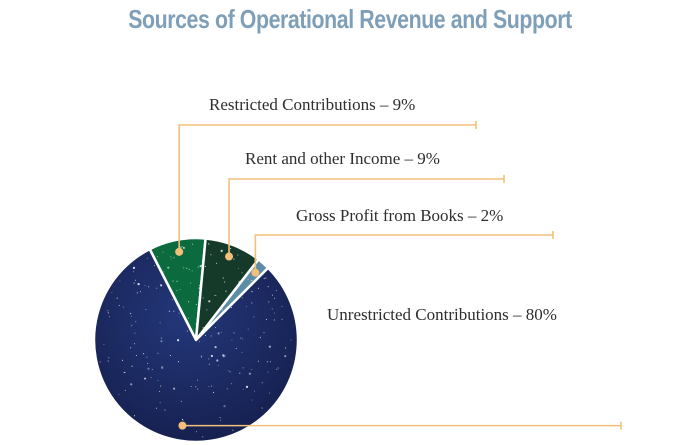 Image resolution: width=700 pixels, height=445 pixels. I want to click on slice-label-gross-profit-from-books: Gross Profit from Books – 2%, so click(399, 215).